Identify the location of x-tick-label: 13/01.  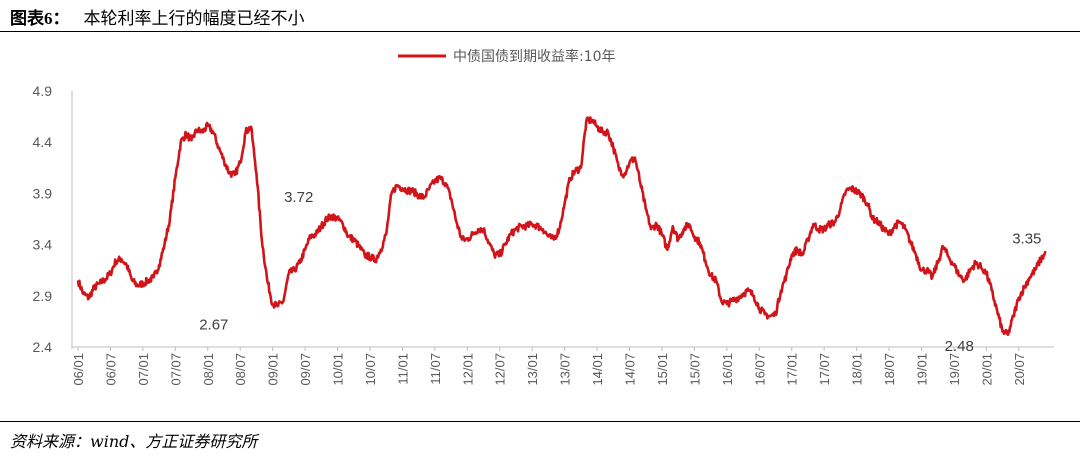
(532, 369).